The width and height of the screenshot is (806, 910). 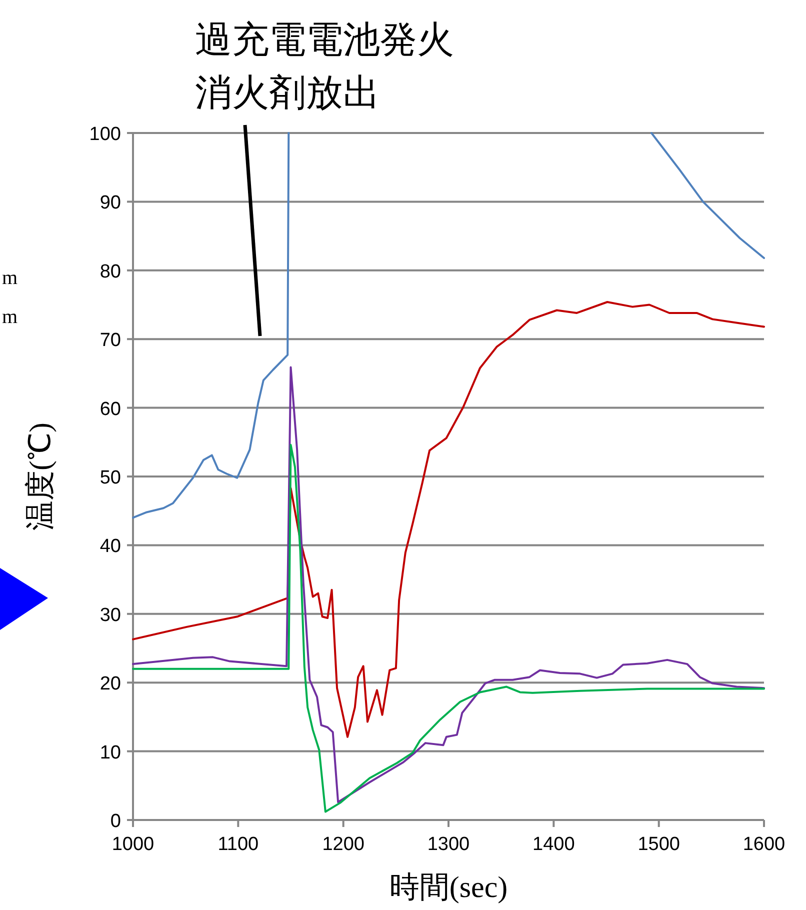 What do you see at coordinates (553, 844) in the screenshot?
I see `x-tick-label: 1400` at bounding box center [553, 844].